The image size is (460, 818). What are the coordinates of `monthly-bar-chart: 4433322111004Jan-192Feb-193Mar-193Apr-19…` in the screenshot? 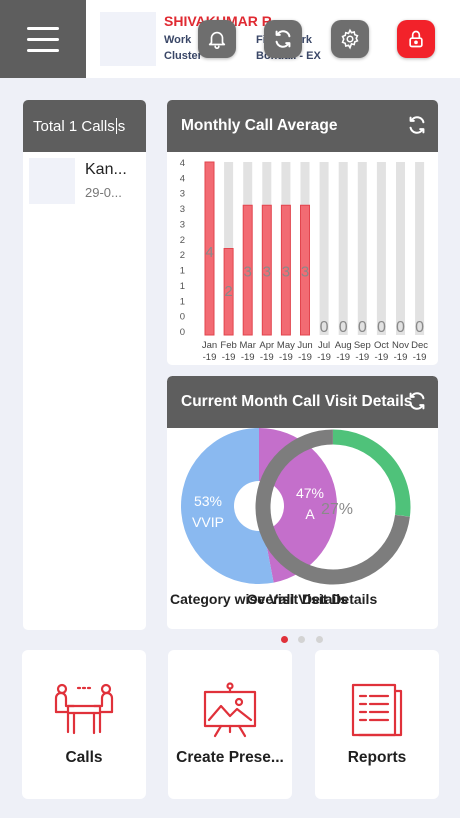 It's located at (304, 260).